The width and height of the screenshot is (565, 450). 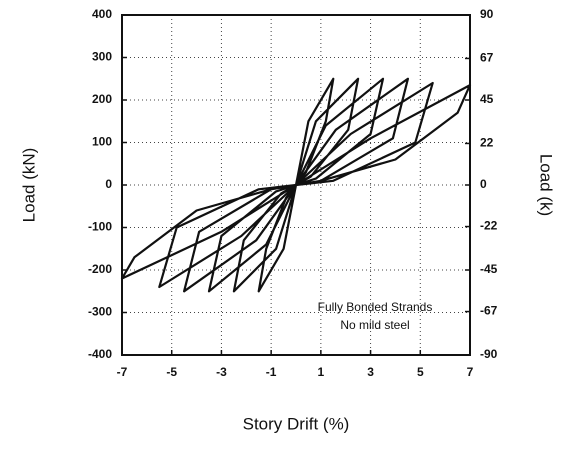 I want to click on y2-axis-label: Load (k), so click(x=546, y=185).